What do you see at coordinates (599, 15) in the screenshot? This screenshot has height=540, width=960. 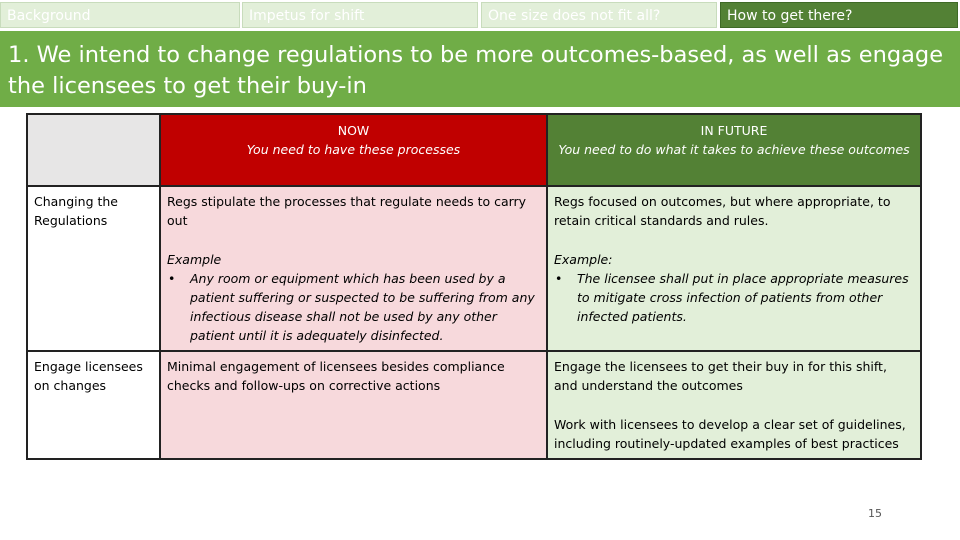 I see `tab-one-size-does-not-fit-all: One size does not fit all?` at bounding box center [599, 15].